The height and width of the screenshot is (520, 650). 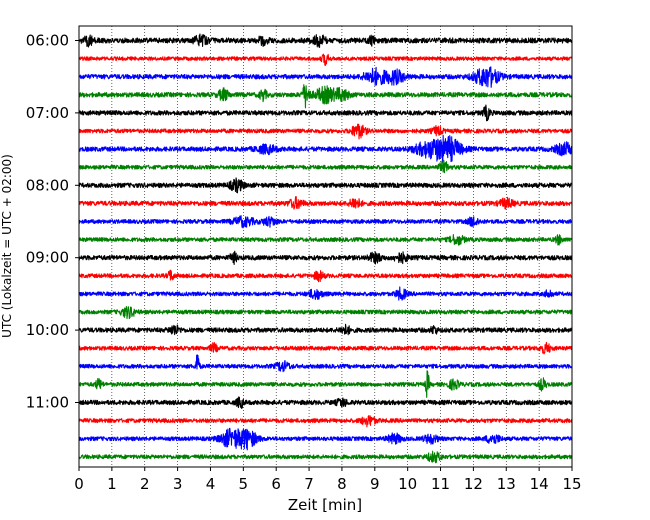 What do you see at coordinates (211, 484) in the screenshot?
I see `x-tick-label-4: 4` at bounding box center [211, 484].